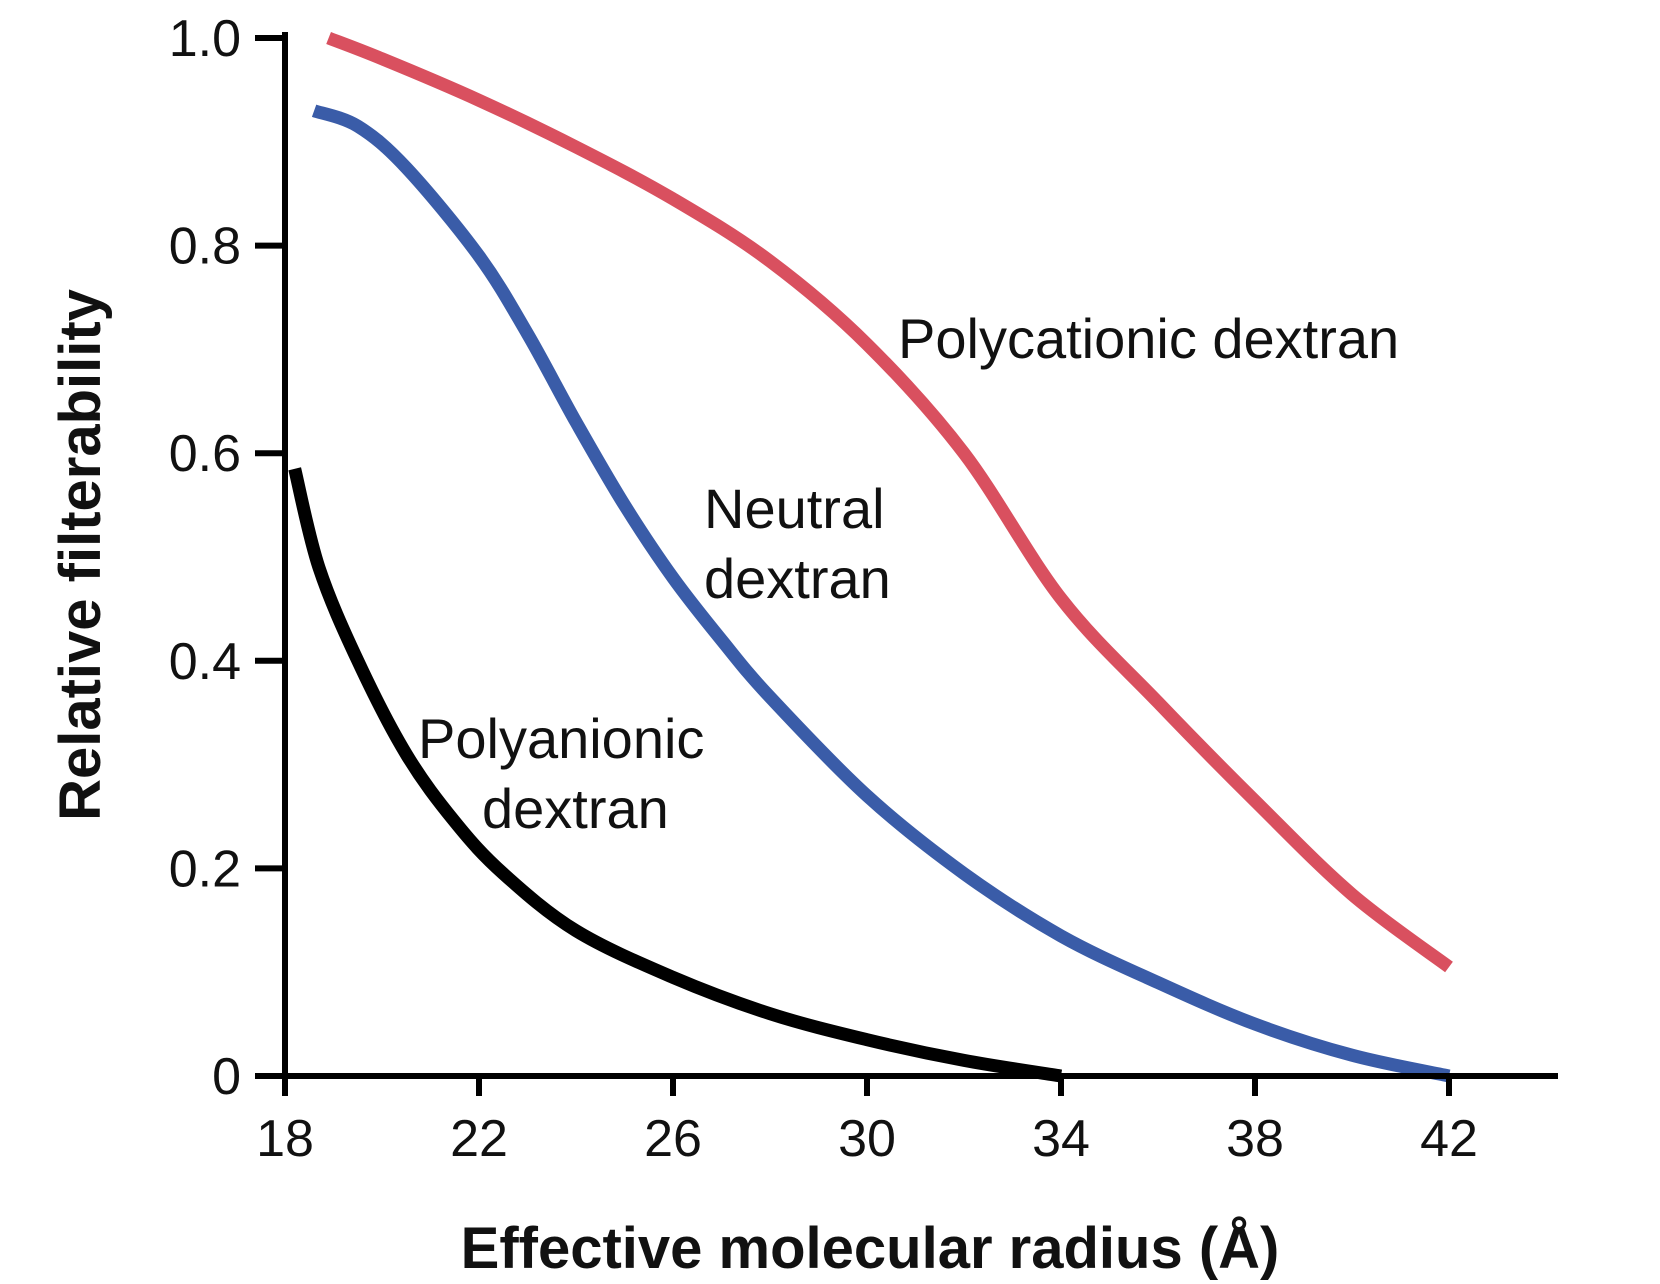 The height and width of the screenshot is (1284, 1660). What do you see at coordinates (1061, 1139) in the screenshot?
I see `x-tick-label: 34` at bounding box center [1061, 1139].